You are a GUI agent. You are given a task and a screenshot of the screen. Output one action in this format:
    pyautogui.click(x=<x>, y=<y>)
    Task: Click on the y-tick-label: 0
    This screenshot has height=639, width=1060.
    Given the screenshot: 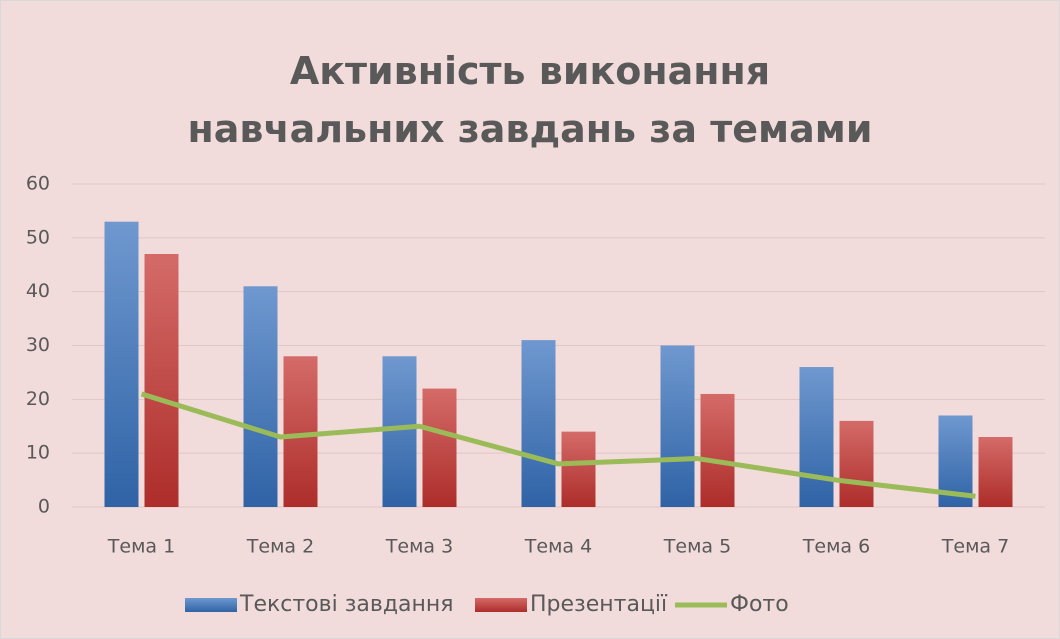 What is the action you would take?
    pyautogui.click(x=44, y=507)
    